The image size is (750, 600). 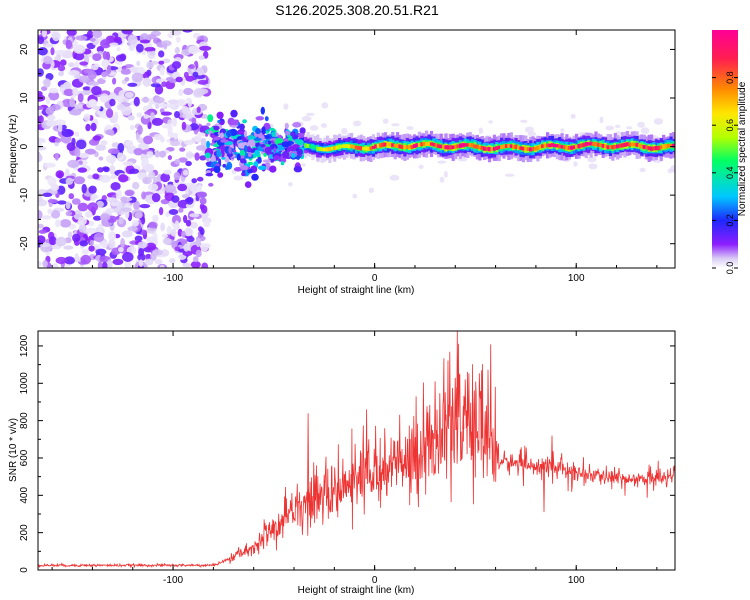 I want to click on snr-x-label: Height of straight line (km), so click(x=356, y=590).